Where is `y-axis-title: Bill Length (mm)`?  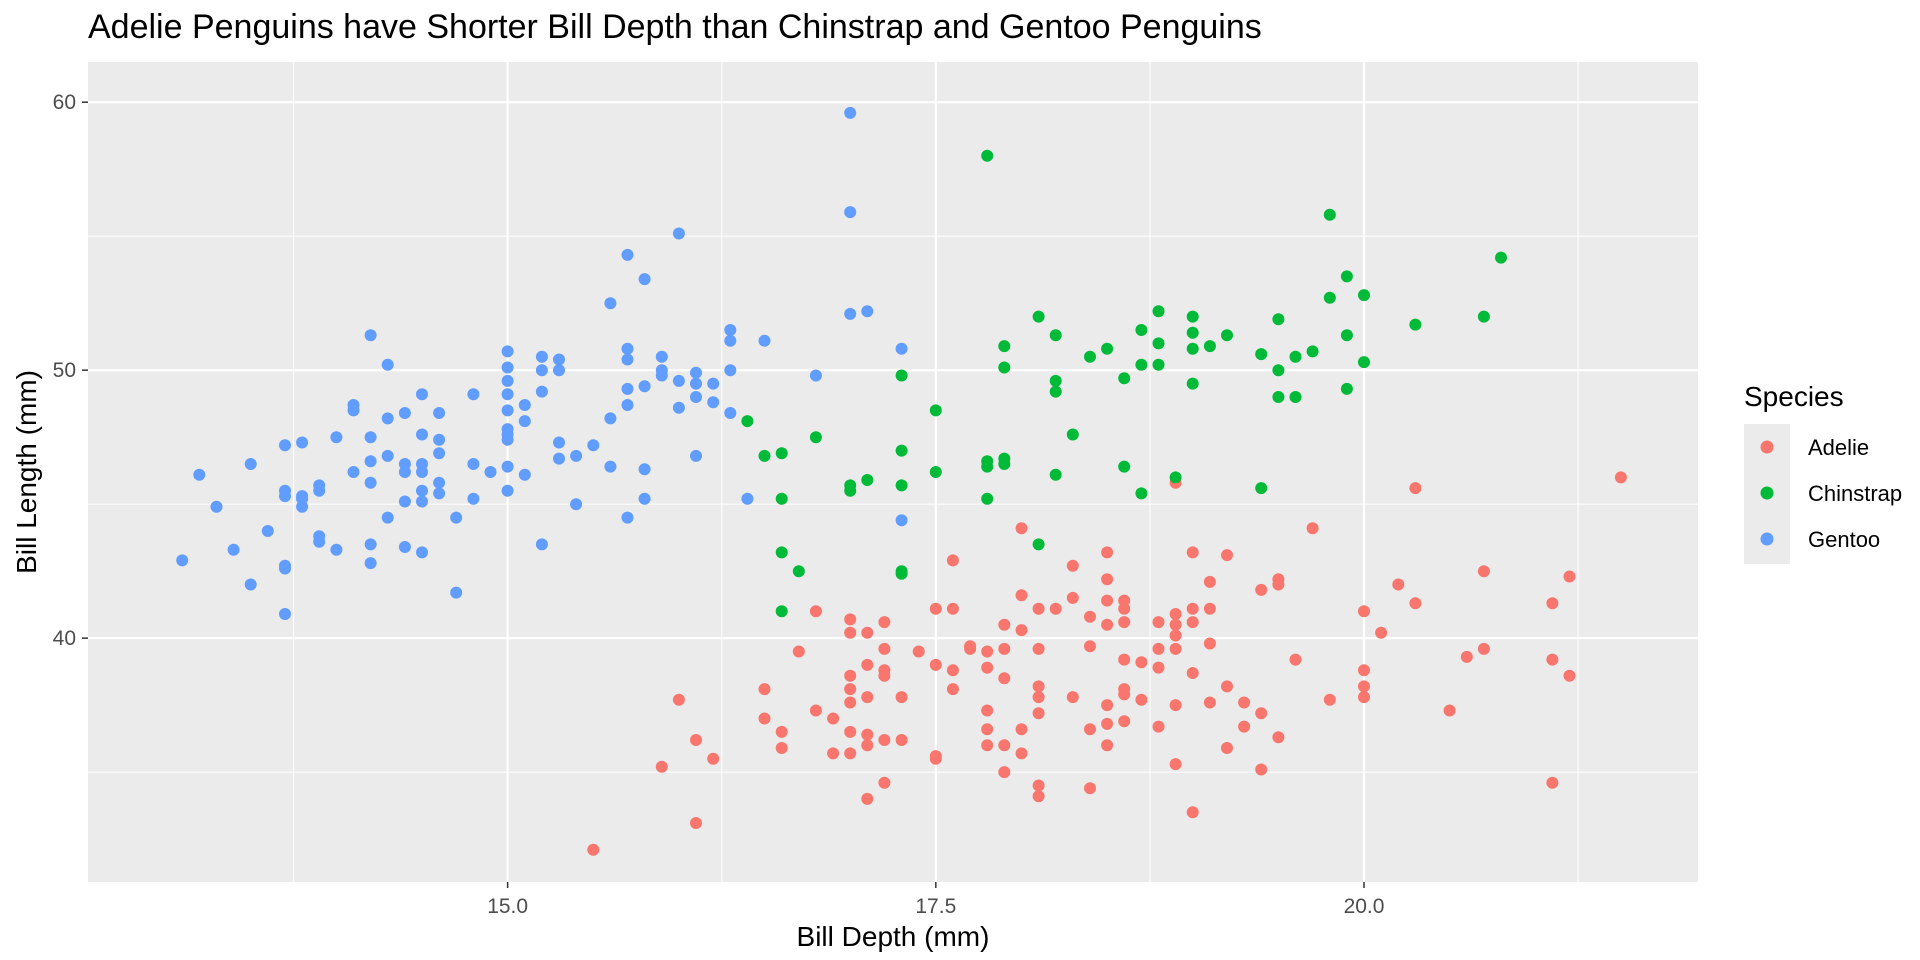
y-axis-title: Bill Length (mm) is located at coordinates (26, 472).